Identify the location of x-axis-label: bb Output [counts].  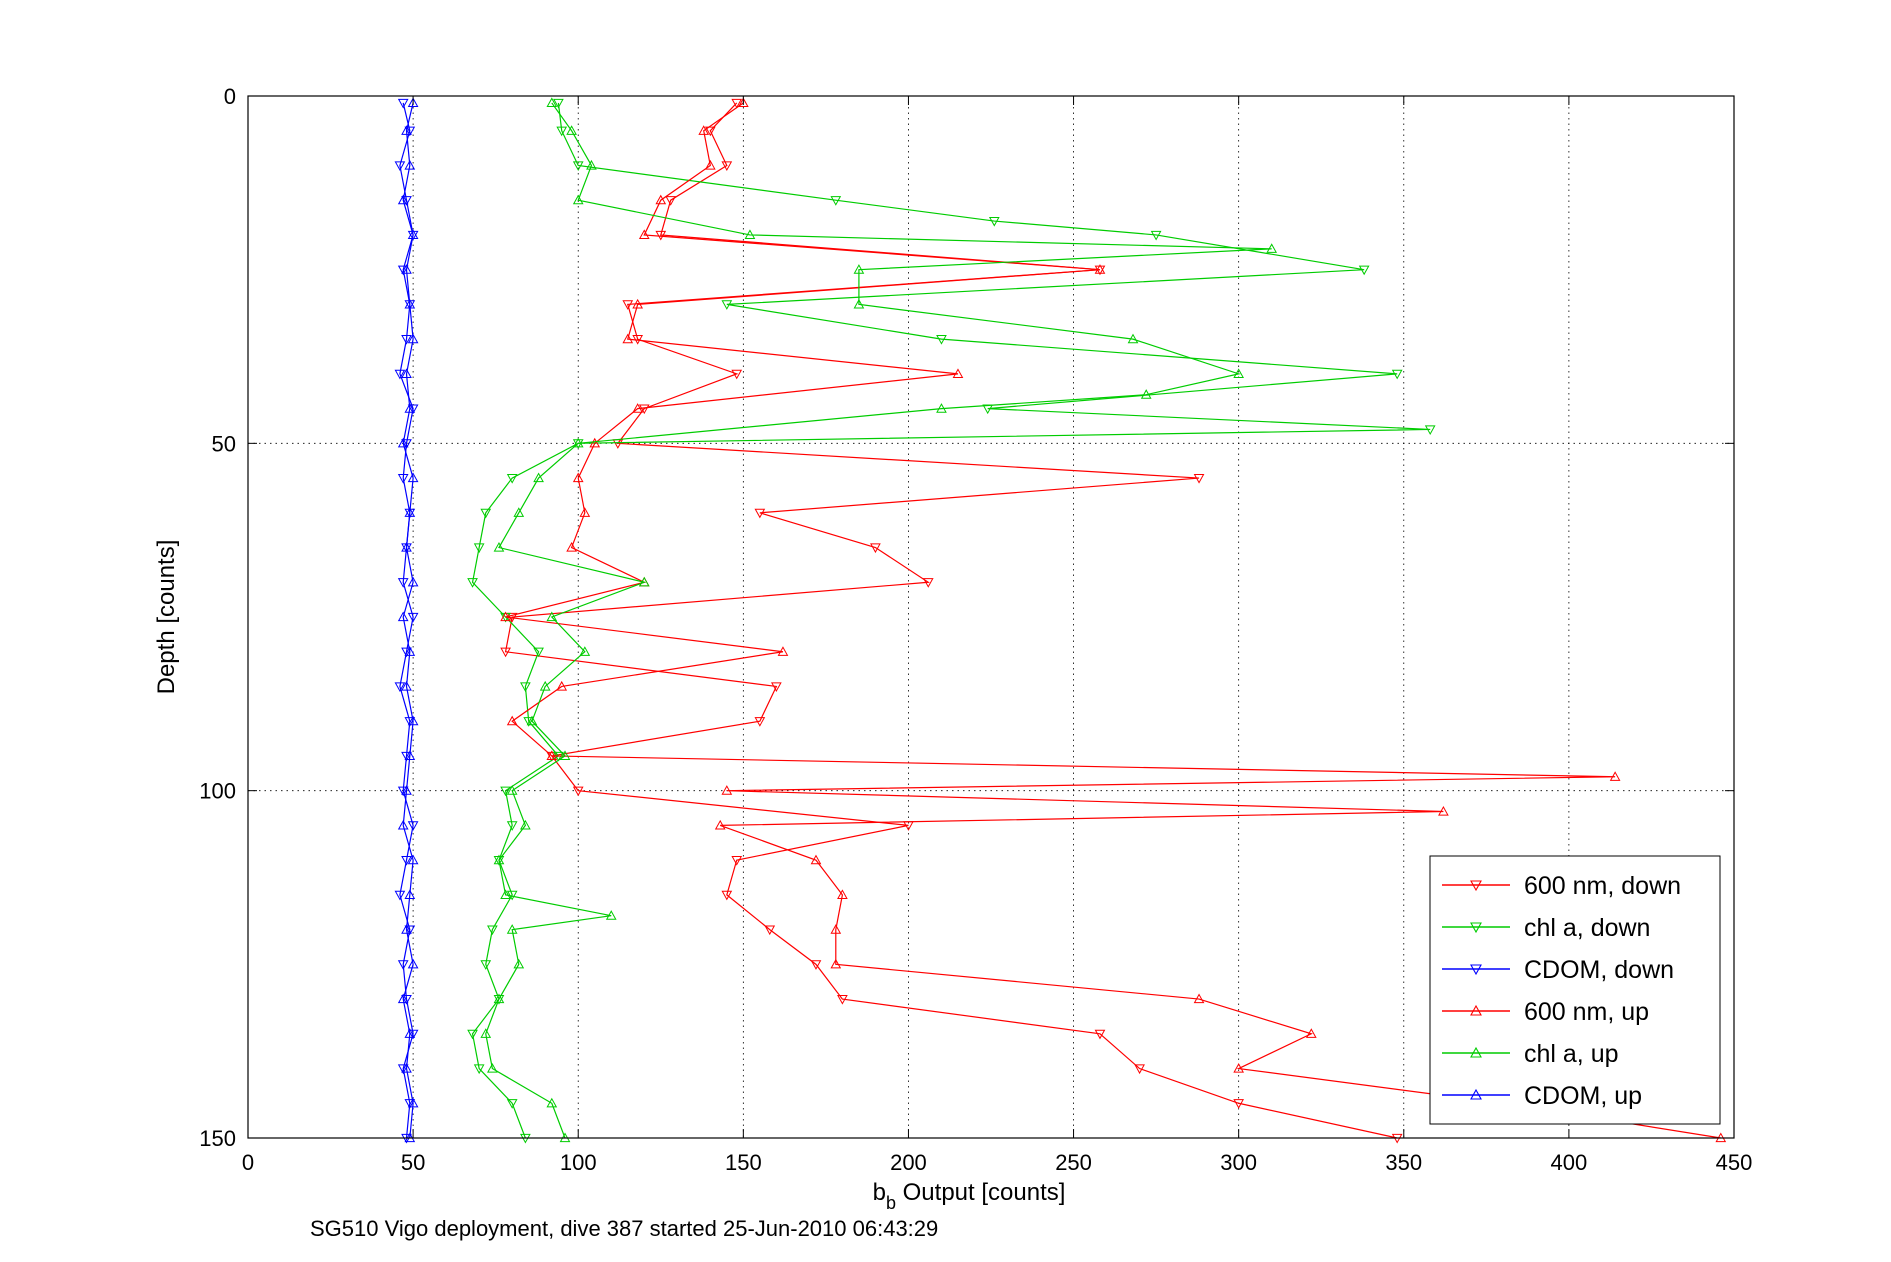
(969, 1196).